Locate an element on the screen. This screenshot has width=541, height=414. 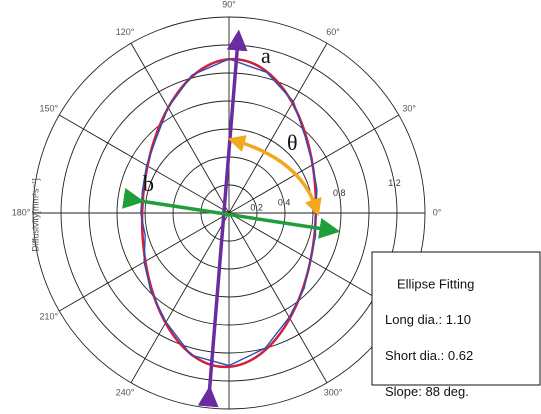
fit-long-value: 1.10 is located at coordinates (458, 319).